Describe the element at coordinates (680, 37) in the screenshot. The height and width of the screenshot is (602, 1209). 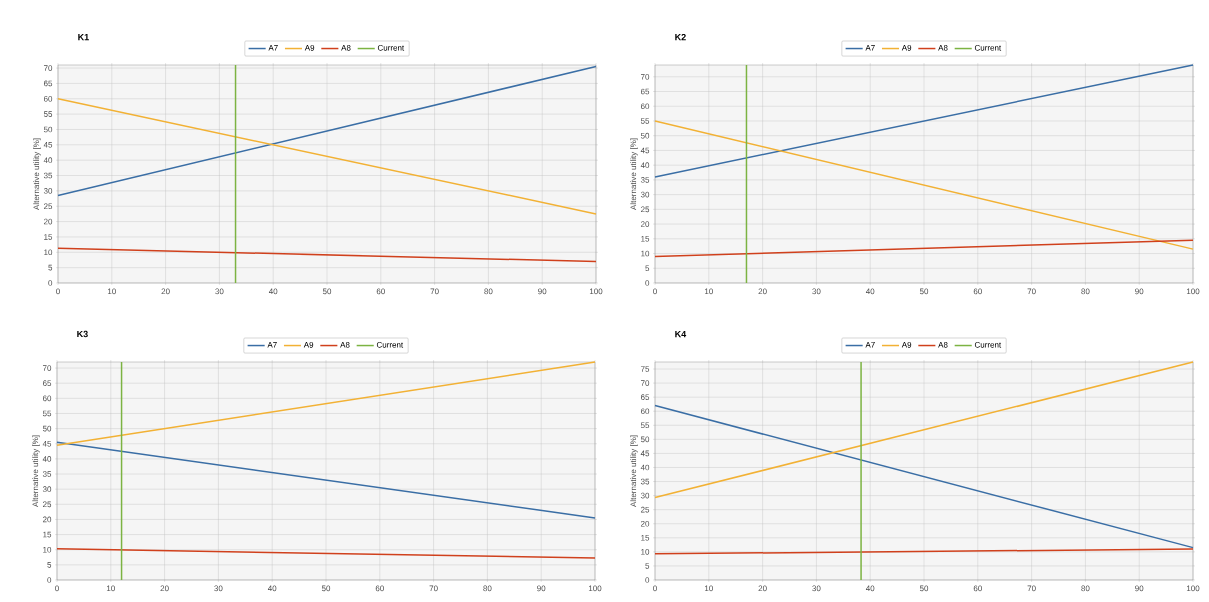
I see `chart-title: K2` at that location.